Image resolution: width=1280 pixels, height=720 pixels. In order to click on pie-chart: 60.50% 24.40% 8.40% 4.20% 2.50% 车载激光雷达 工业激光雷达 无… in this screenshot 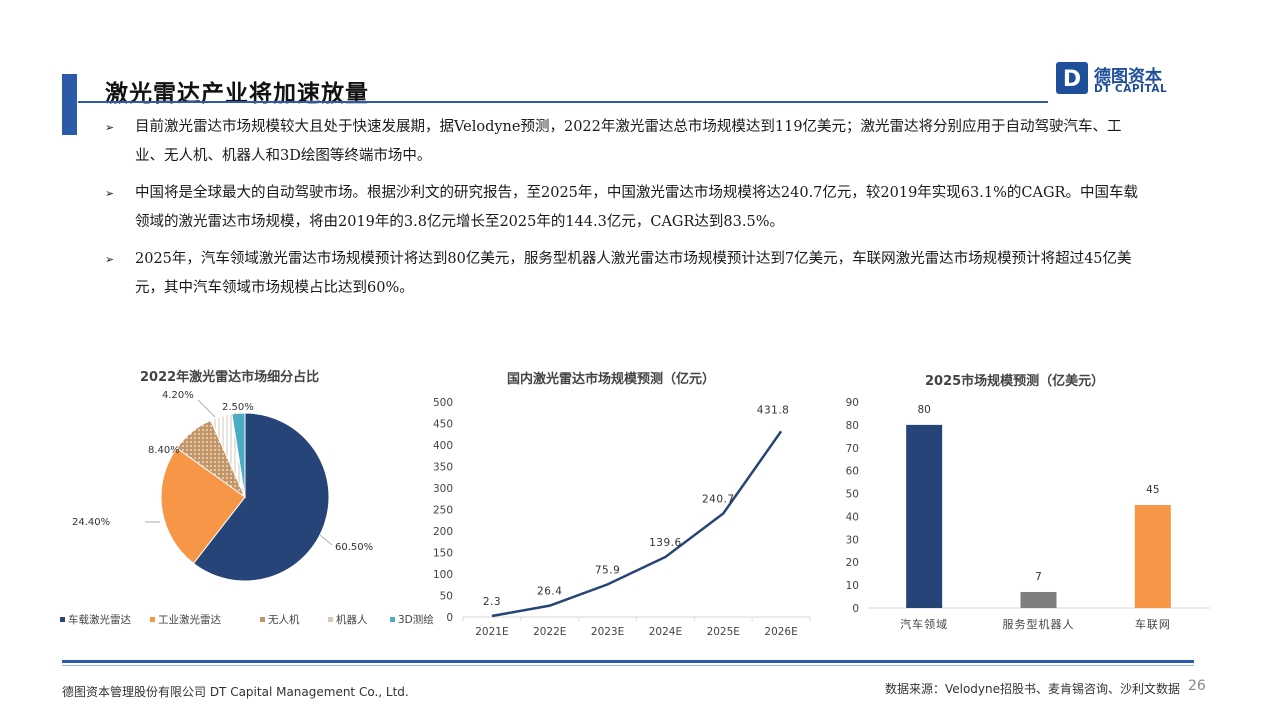, I will do `click(247, 508)`.